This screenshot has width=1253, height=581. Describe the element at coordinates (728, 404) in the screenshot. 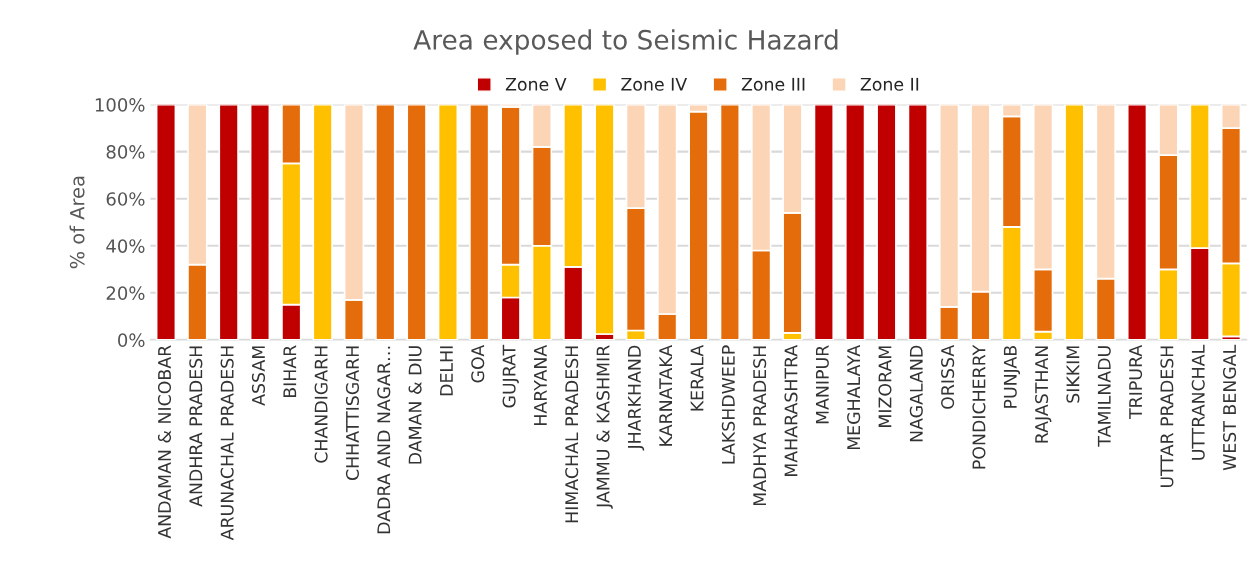

I see `x-tick-label: LAKSHDWEEP` at that location.